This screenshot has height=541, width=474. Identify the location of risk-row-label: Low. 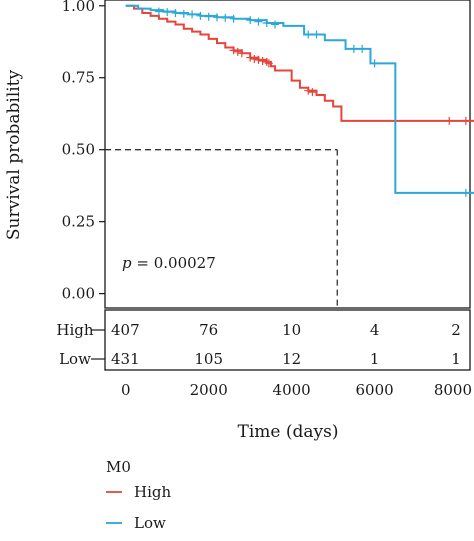
(75, 359).